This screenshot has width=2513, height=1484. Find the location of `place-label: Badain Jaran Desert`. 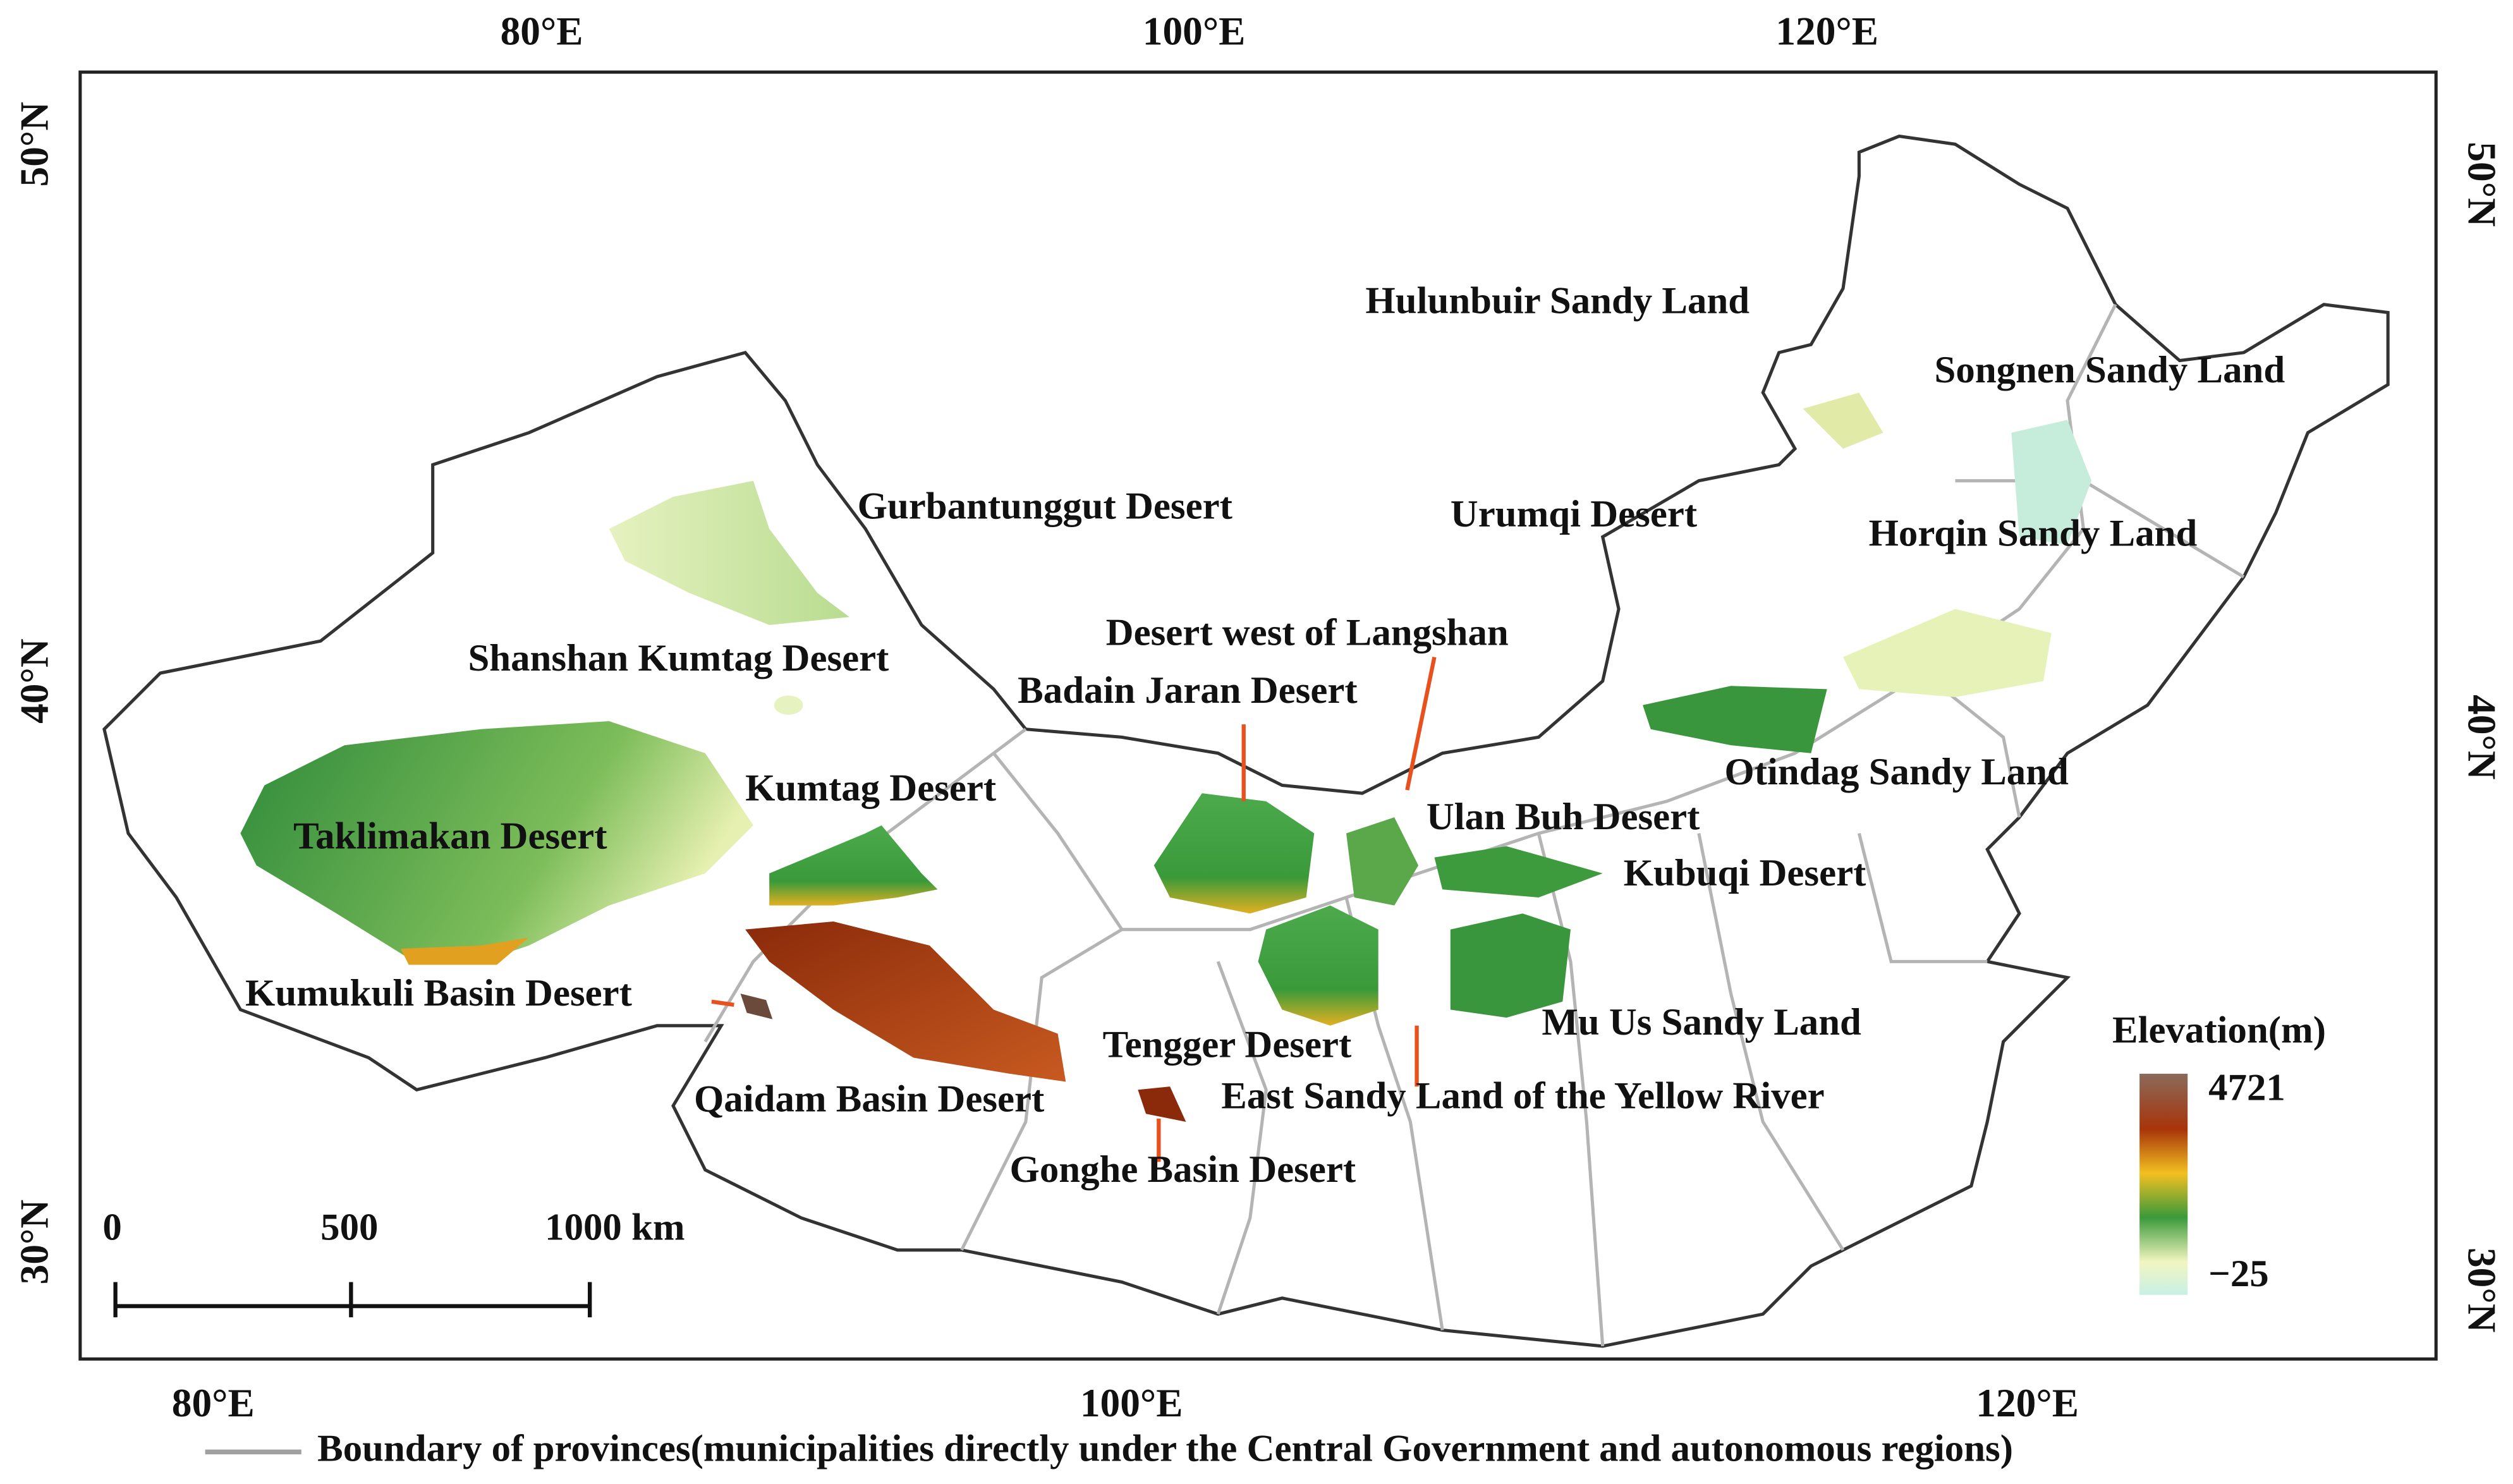

place-label: Badain Jaran Desert is located at coordinates (1187, 690).